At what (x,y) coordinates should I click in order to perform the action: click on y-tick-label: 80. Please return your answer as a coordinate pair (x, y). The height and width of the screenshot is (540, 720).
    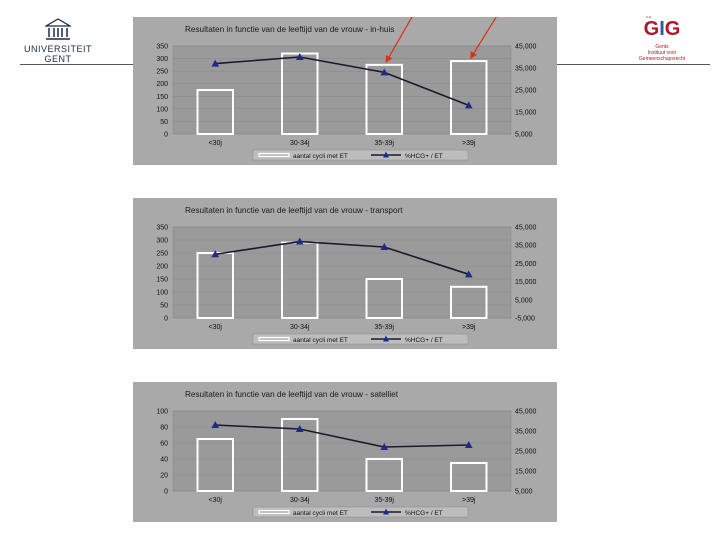
    Looking at the image, I should click on (164, 428).